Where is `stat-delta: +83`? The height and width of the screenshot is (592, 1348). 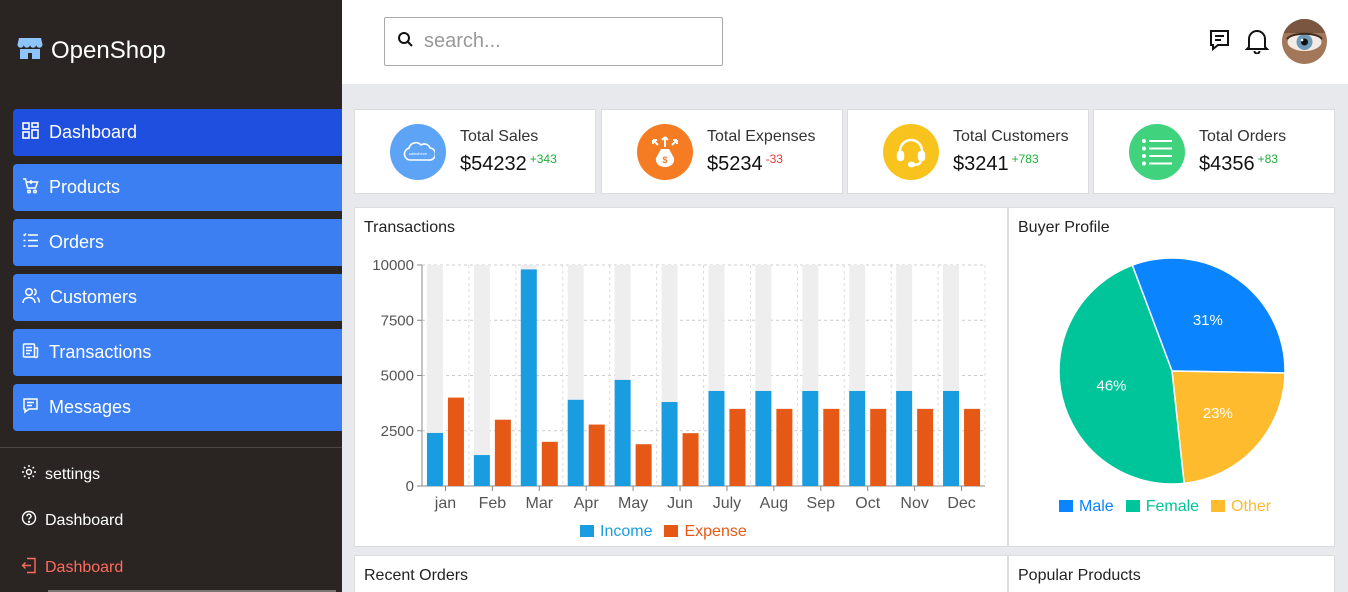
stat-delta: +83 is located at coordinates (1267, 159).